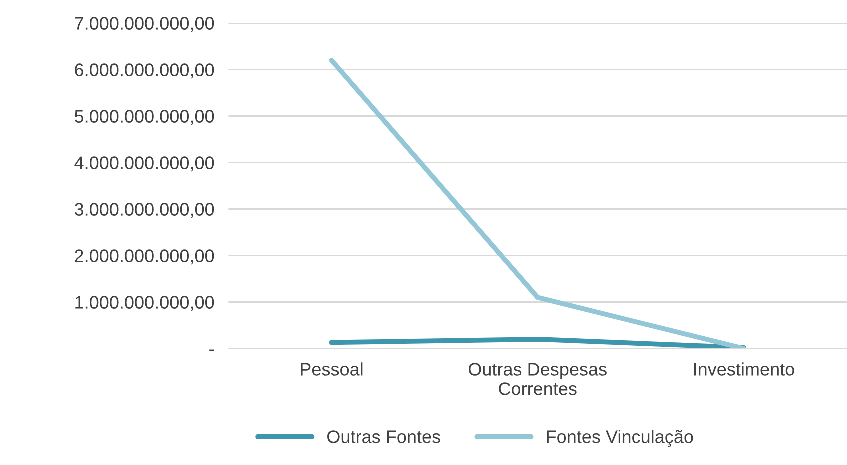  What do you see at coordinates (144, 164) in the screenshot?
I see `y-tick-label: 4.000.000.000,00` at bounding box center [144, 164].